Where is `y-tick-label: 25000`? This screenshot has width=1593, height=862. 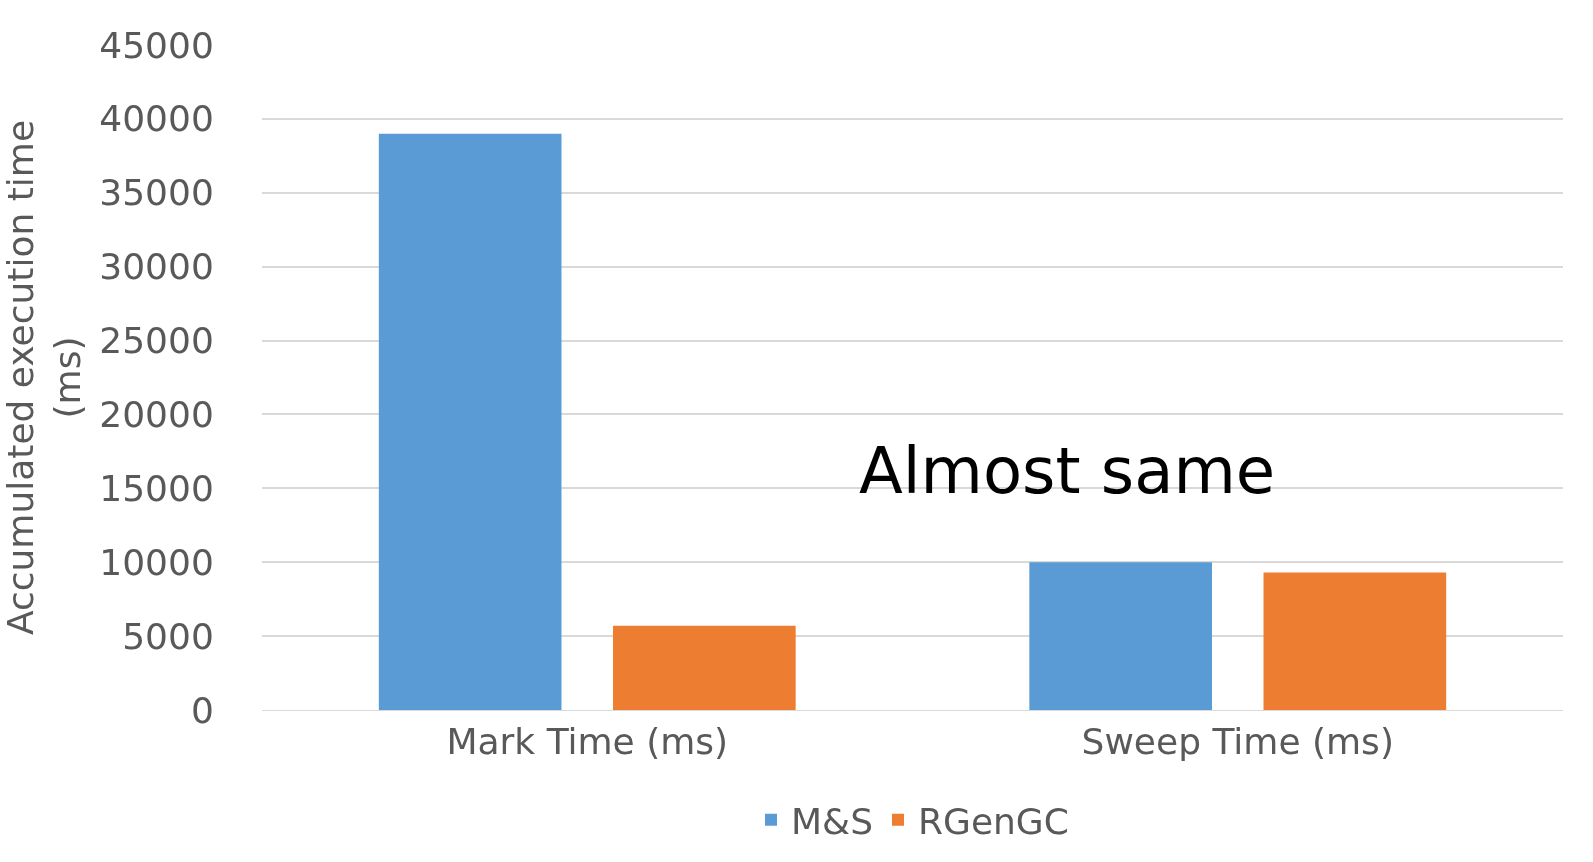 y-tick-label: 25000 is located at coordinates (156, 341).